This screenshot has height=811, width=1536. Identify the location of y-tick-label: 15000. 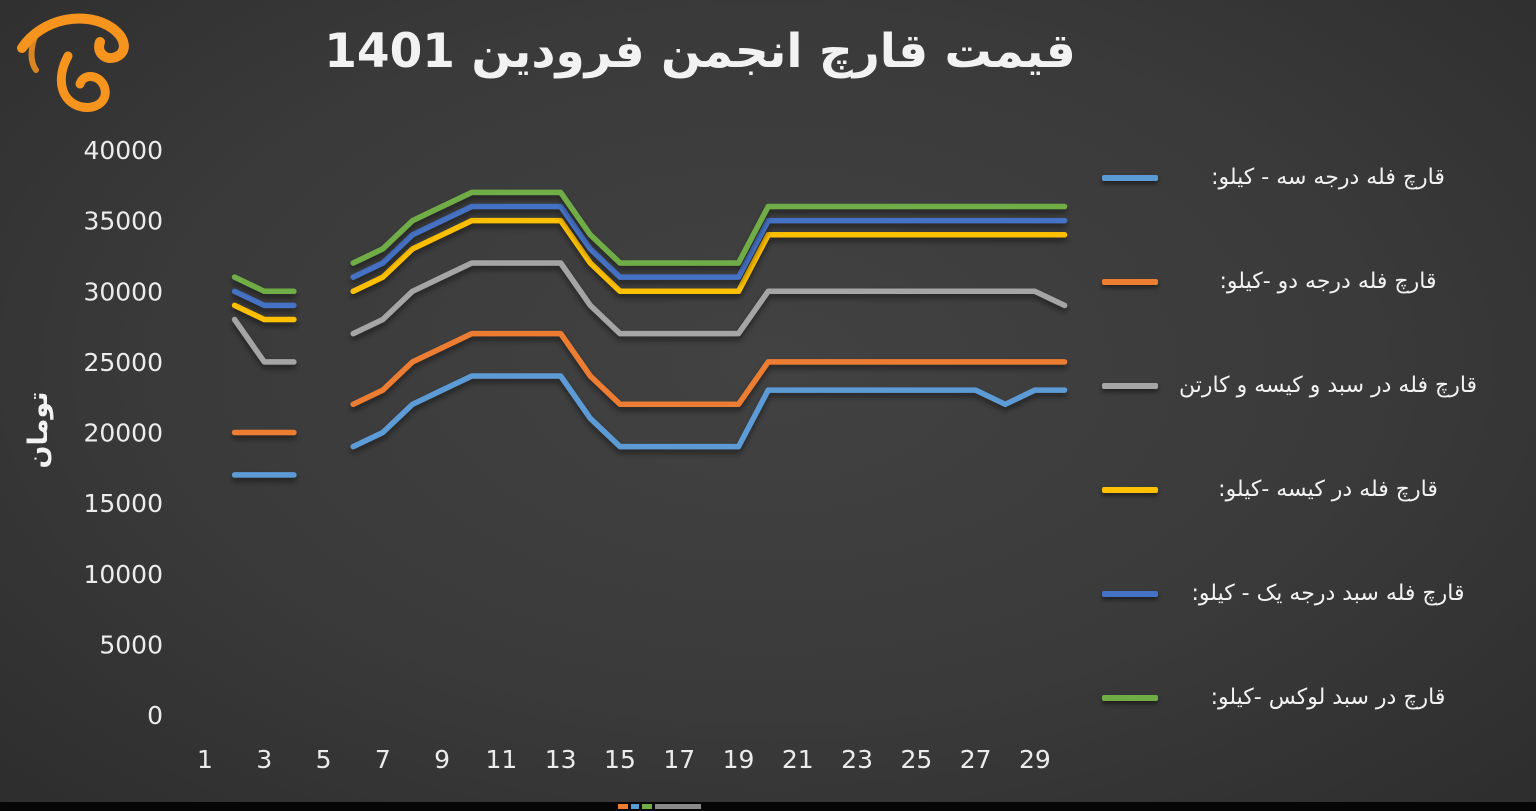
(123, 503).